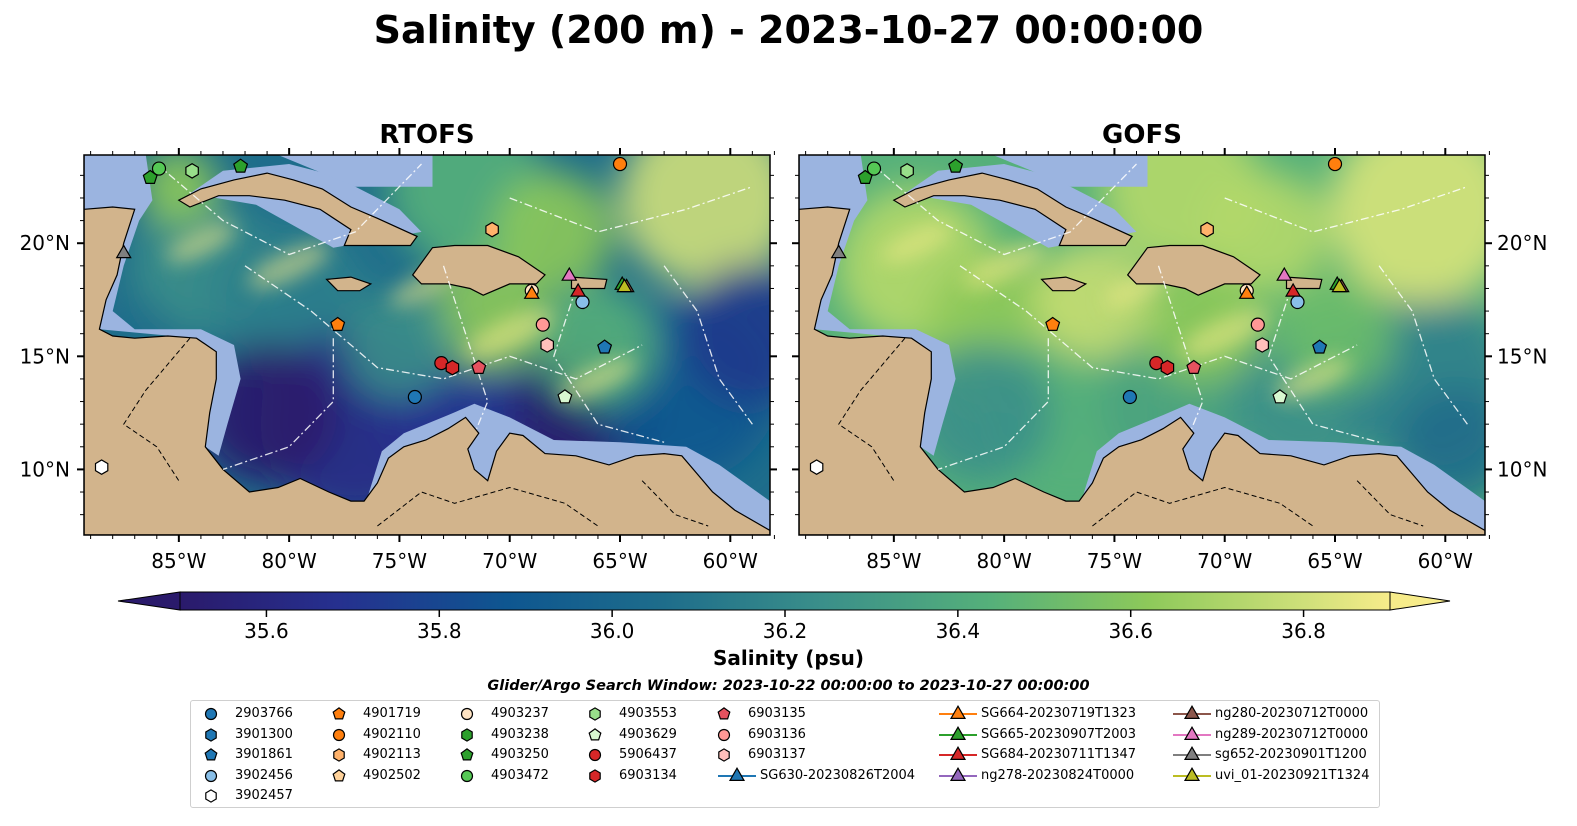 This screenshot has height=826, width=1577. What do you see at coordinates (1059, 734) in the screenshot?
I see `legend-label: SG665-20230907T2003` at bounding box center [1059, 734].